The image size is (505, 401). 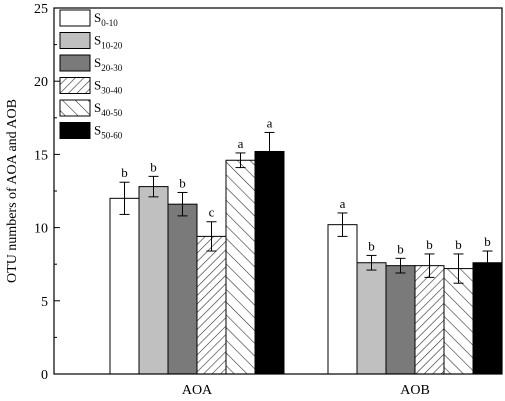 What do you see at coordinates (106, 19) in the screenshot?
I see `legend-label: S0-10` at bounding box center [106, 19].